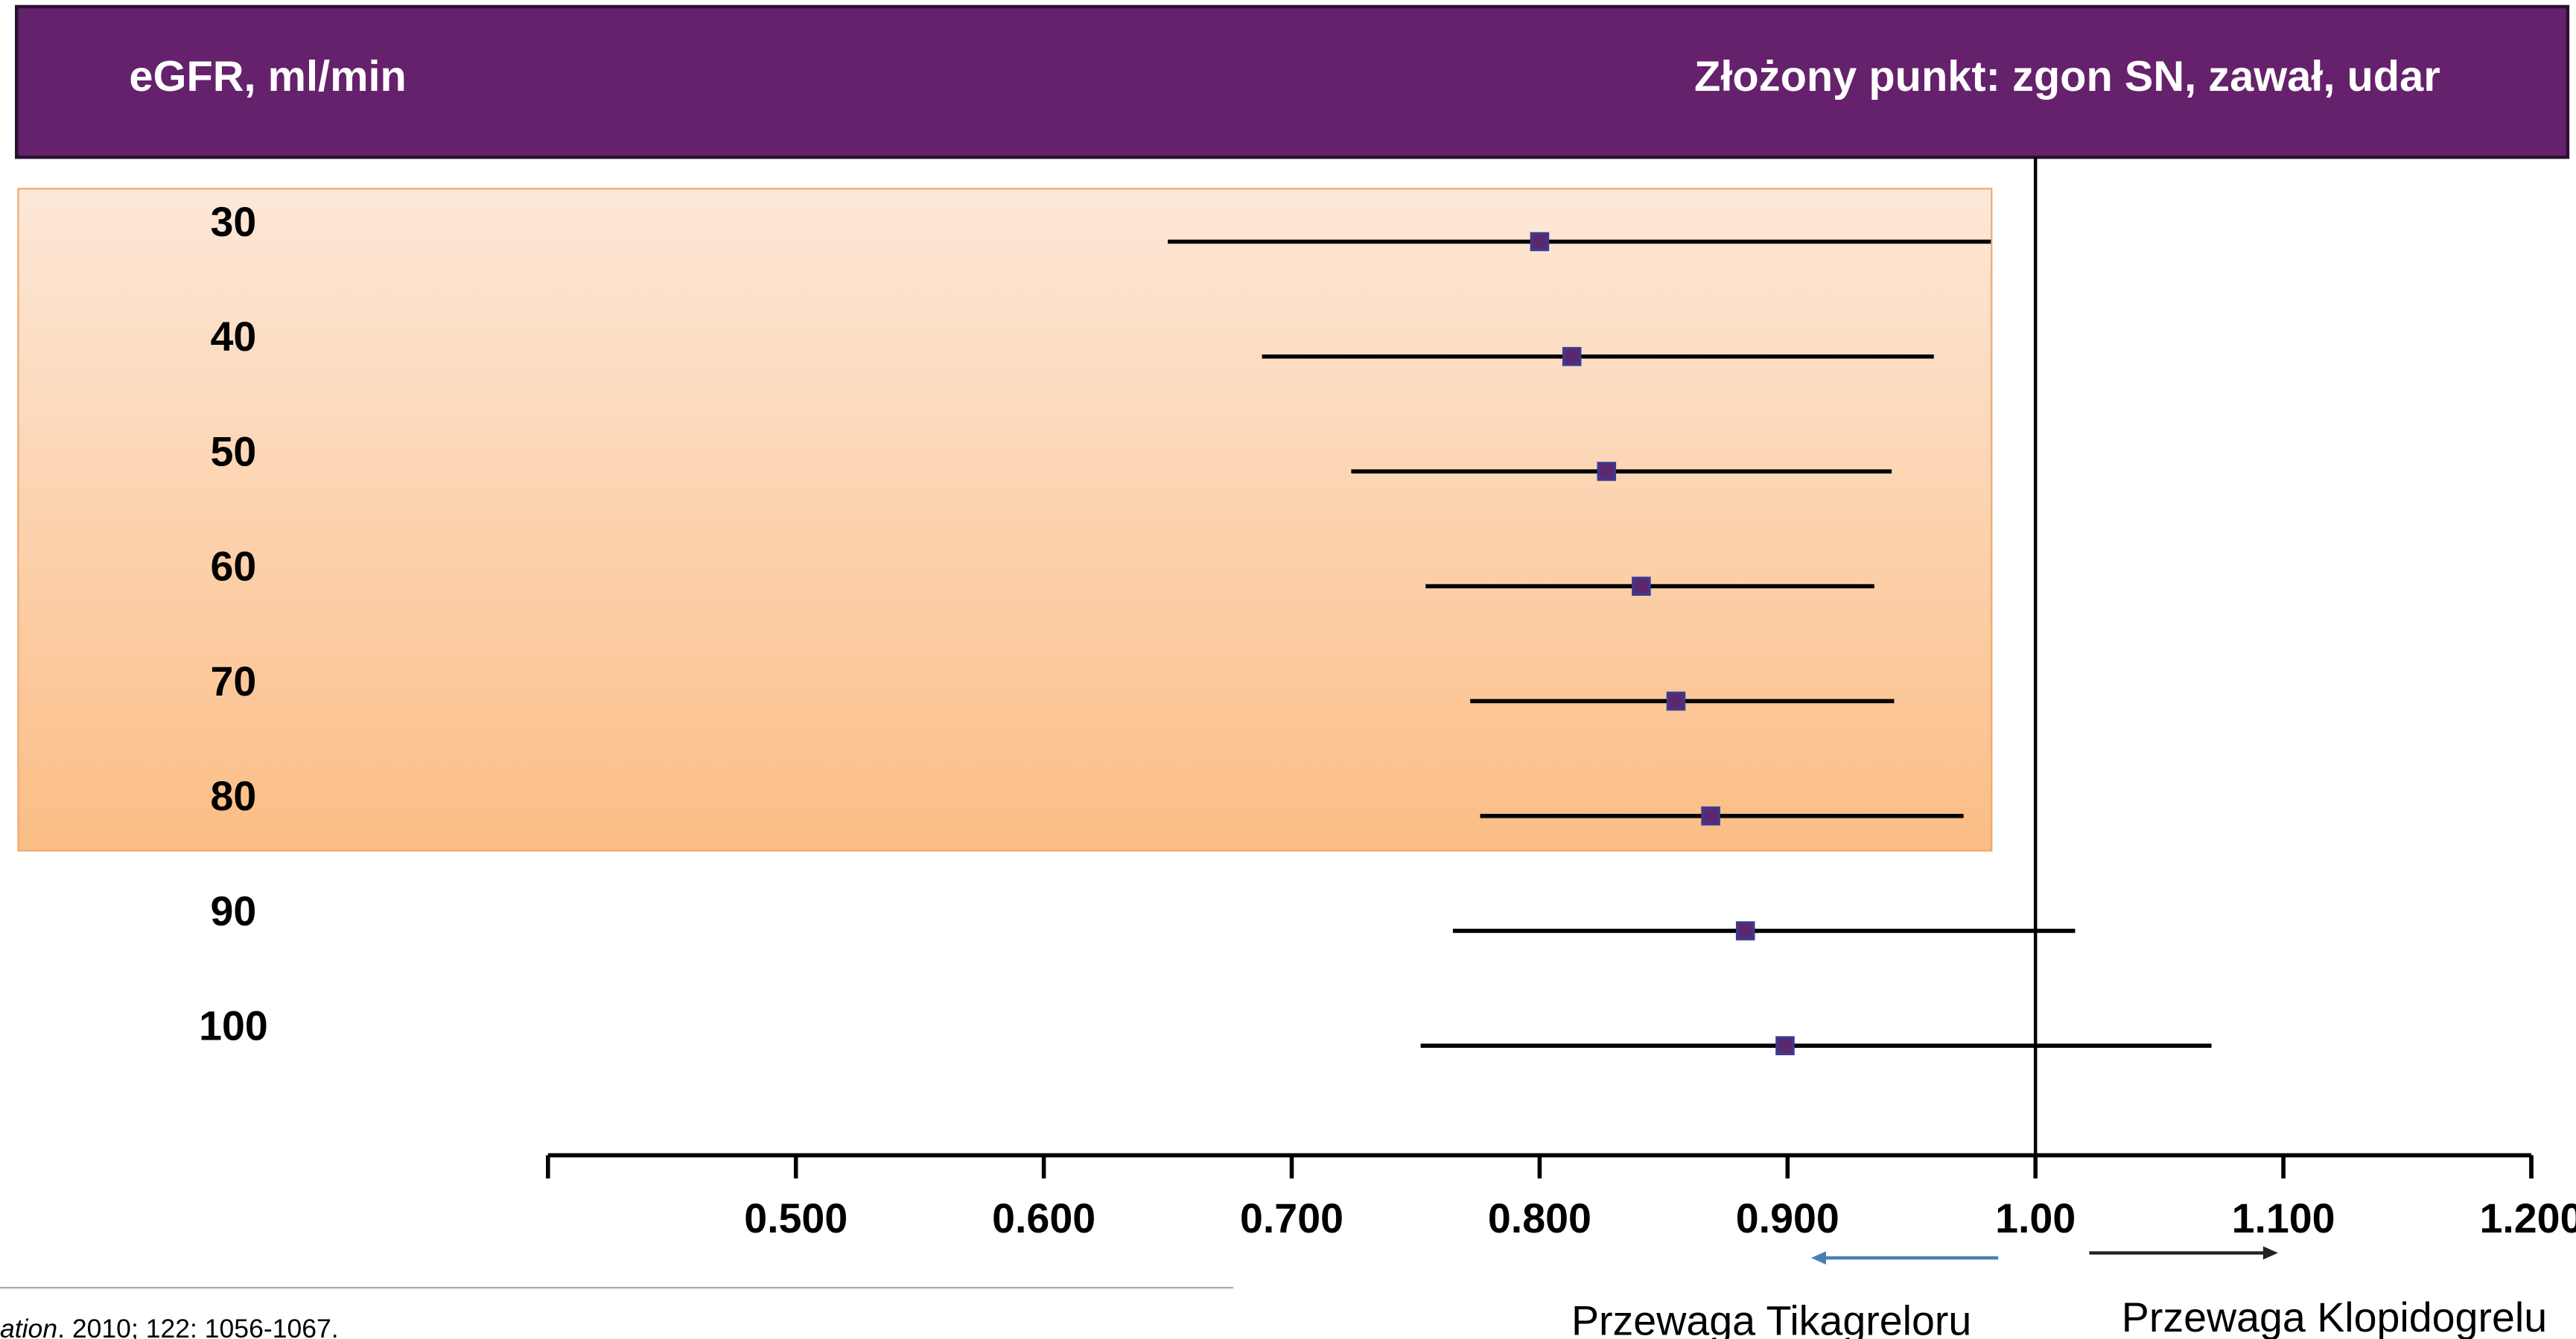  What do you see at coordinates (1043, 1218) in the screenshot?
I see `x-tick-label: 0.600` at bounding box center [1043, 1218].